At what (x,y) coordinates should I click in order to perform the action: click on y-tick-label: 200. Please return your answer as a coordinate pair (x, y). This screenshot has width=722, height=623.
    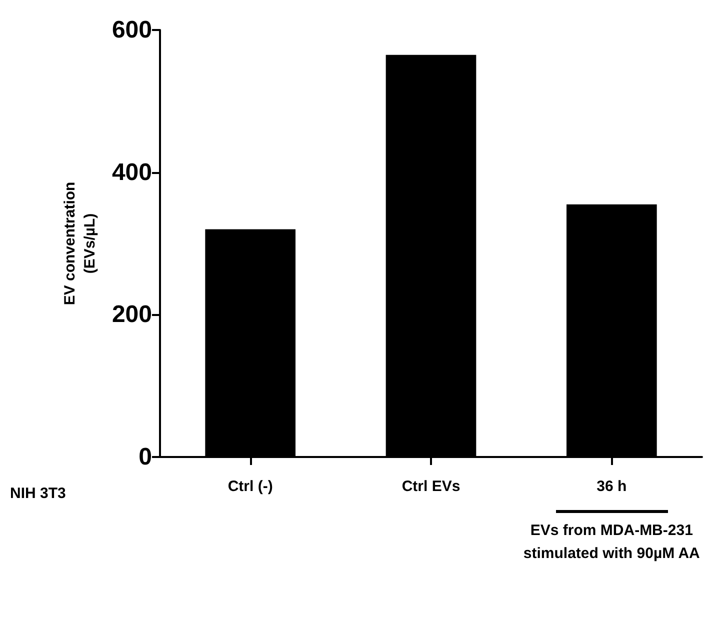
    Looking at the image, I should click on (132, 314).